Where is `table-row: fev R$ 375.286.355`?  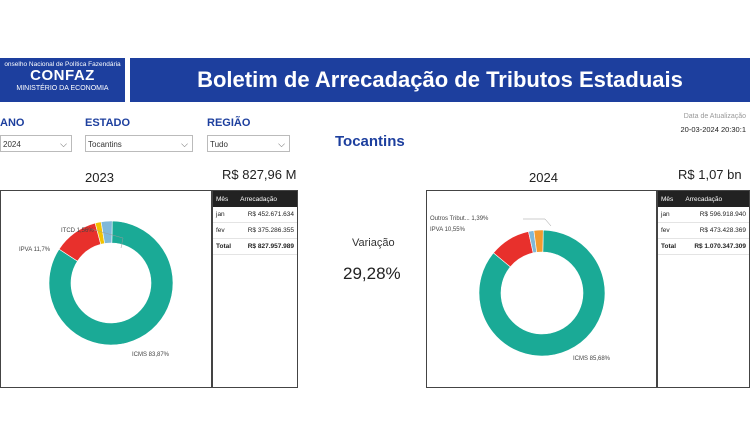
table-row: fev R$ 375.286.355 is located at coordinates (255, 230).